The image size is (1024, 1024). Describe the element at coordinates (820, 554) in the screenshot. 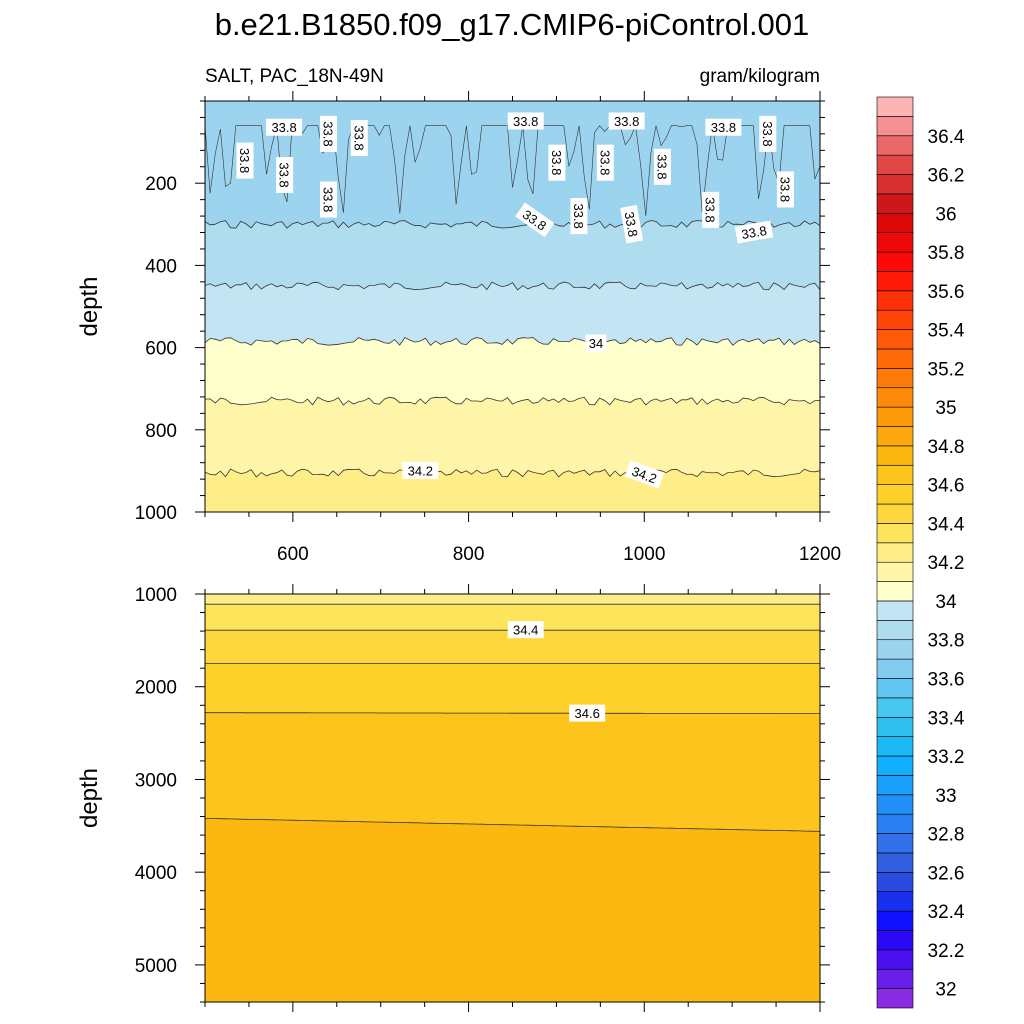

I see `x-tick-label: 1200` at that location.